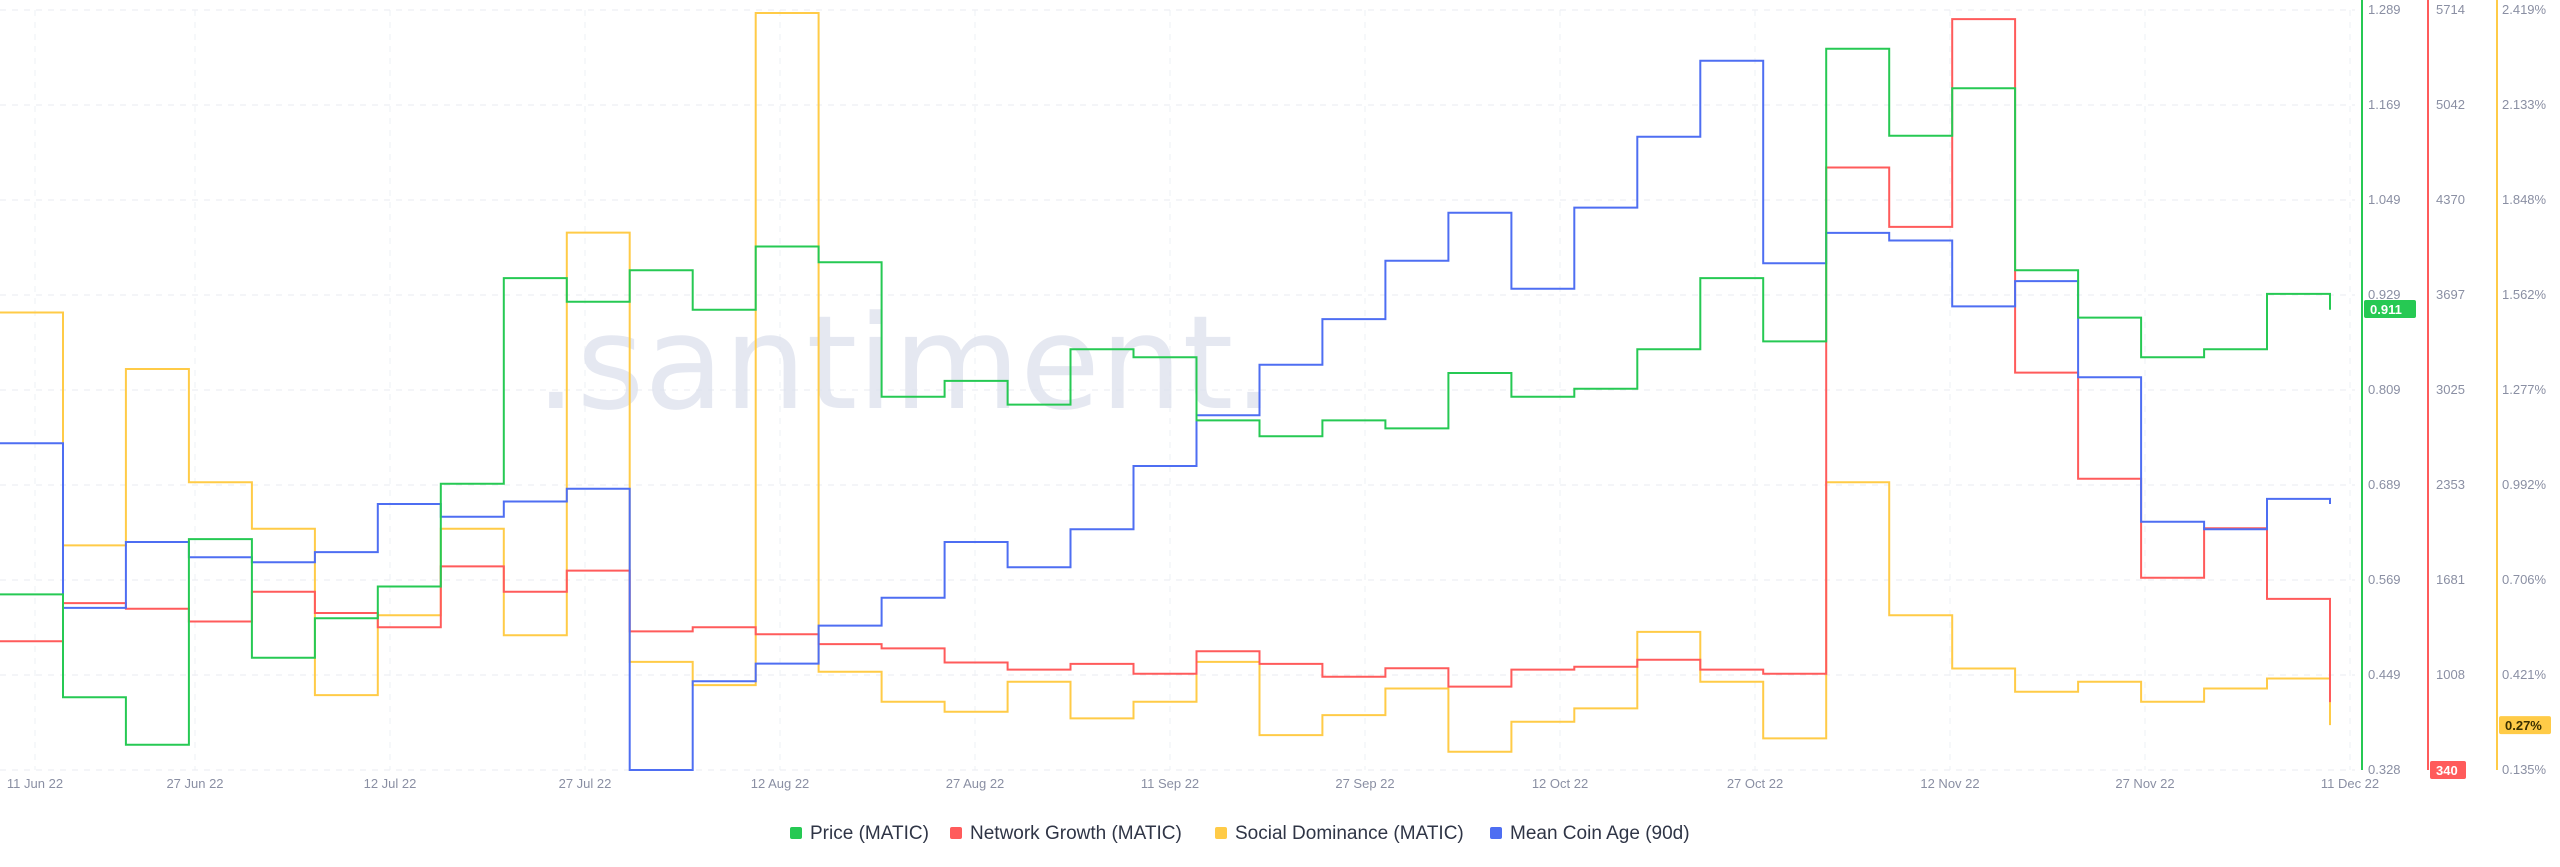 This screenshot has width=2560, height=867. What do you see at coordinates (390, 783) in the screenshot?
I see `x-tick-label: 12 Jul 22` at bounding box center [390, 783].